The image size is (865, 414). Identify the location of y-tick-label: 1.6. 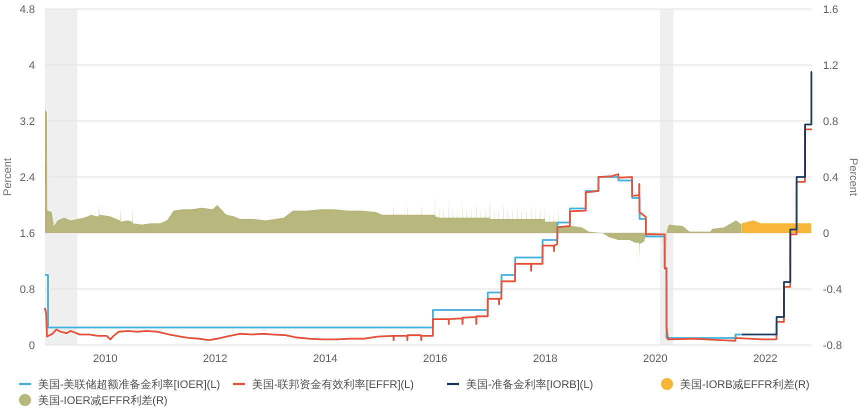
(27, 234).